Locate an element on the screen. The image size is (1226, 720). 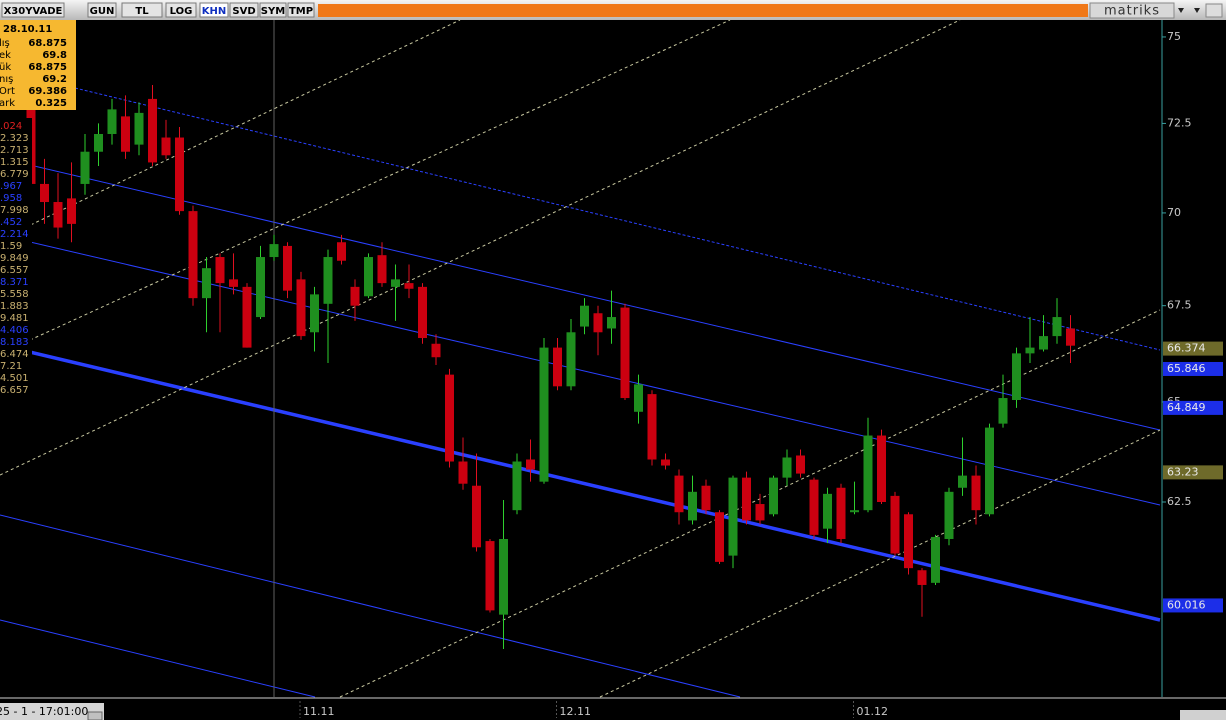
window-button is located at coordinates (1214, 10).